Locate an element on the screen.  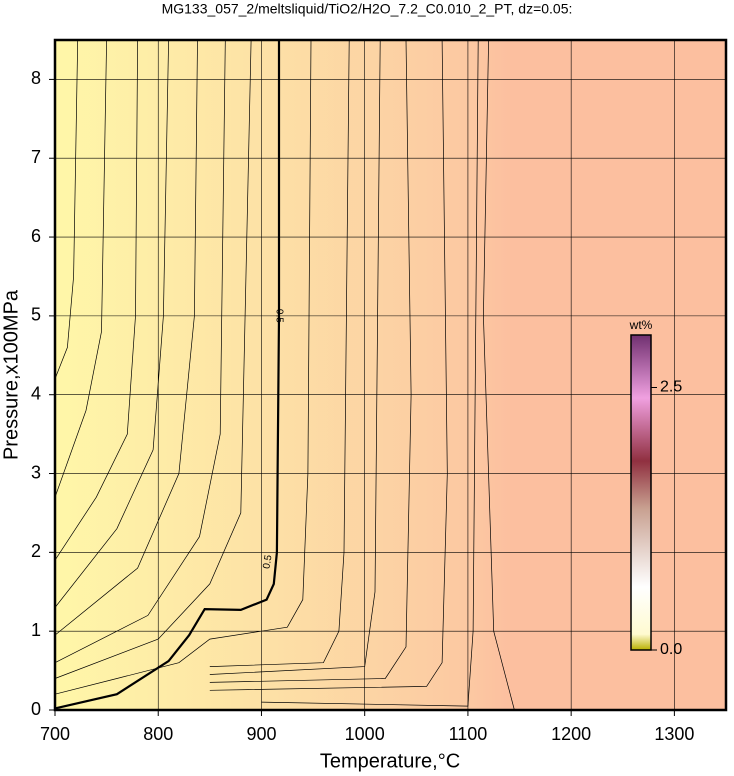
colorbar-label: wt% is located at coordinates (641, 325).